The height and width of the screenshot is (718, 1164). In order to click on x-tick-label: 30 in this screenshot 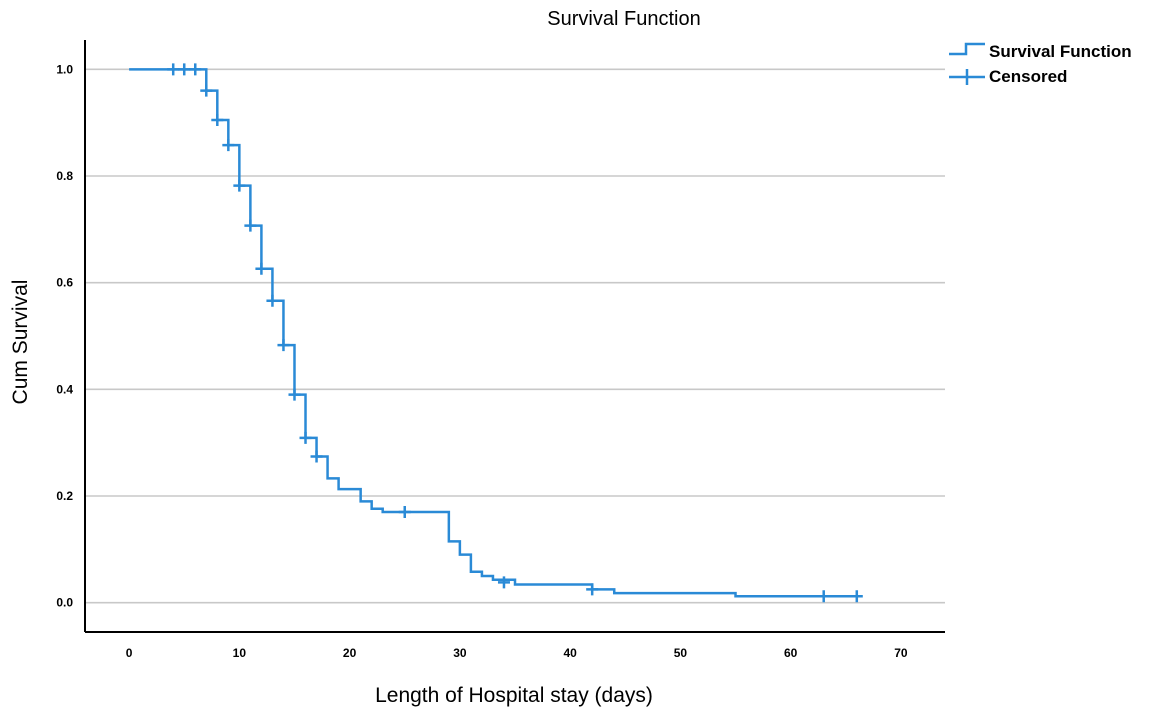, I will do `click(460, 653)`.